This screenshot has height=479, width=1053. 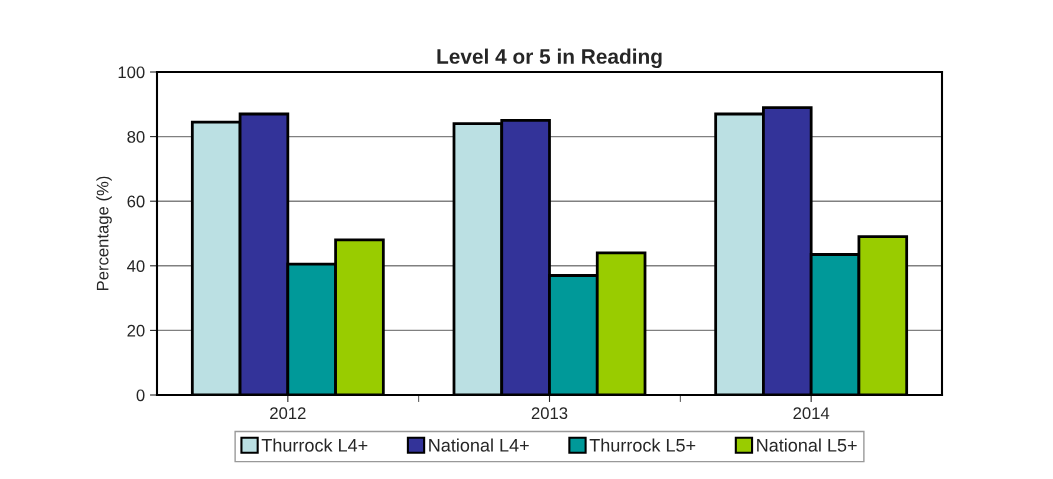 What do you see at coordinates (104, 233) in the screenshot?
I see `y-axis-title: Percentage (%)` at bounding box center [104, 233].